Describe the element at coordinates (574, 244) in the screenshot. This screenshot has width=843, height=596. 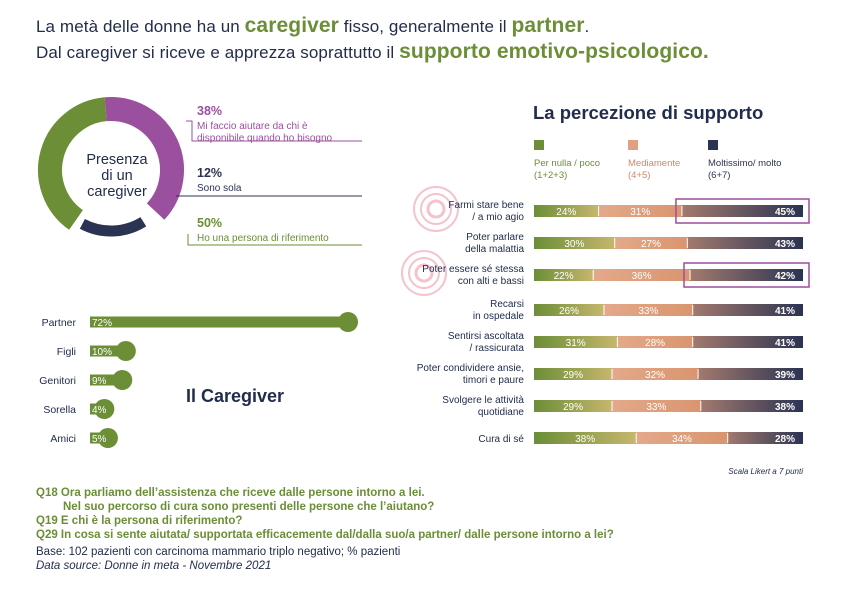
I see `segment-value-label: 30%` at that location.